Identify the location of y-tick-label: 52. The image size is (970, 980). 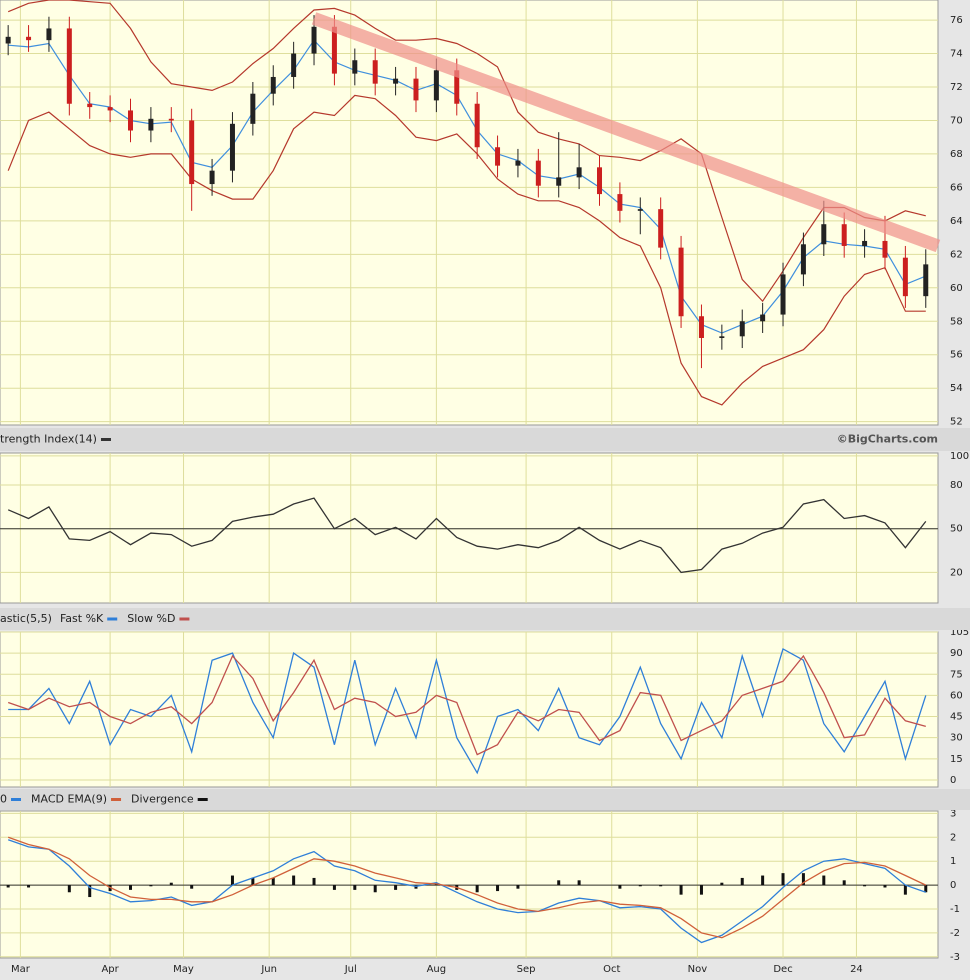
(956, 422).